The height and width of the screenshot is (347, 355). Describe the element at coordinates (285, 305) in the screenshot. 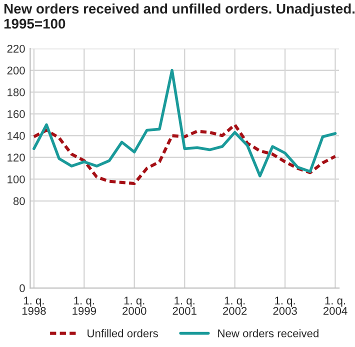

I see `x-tick-label: 1. q. 2003` at that location.